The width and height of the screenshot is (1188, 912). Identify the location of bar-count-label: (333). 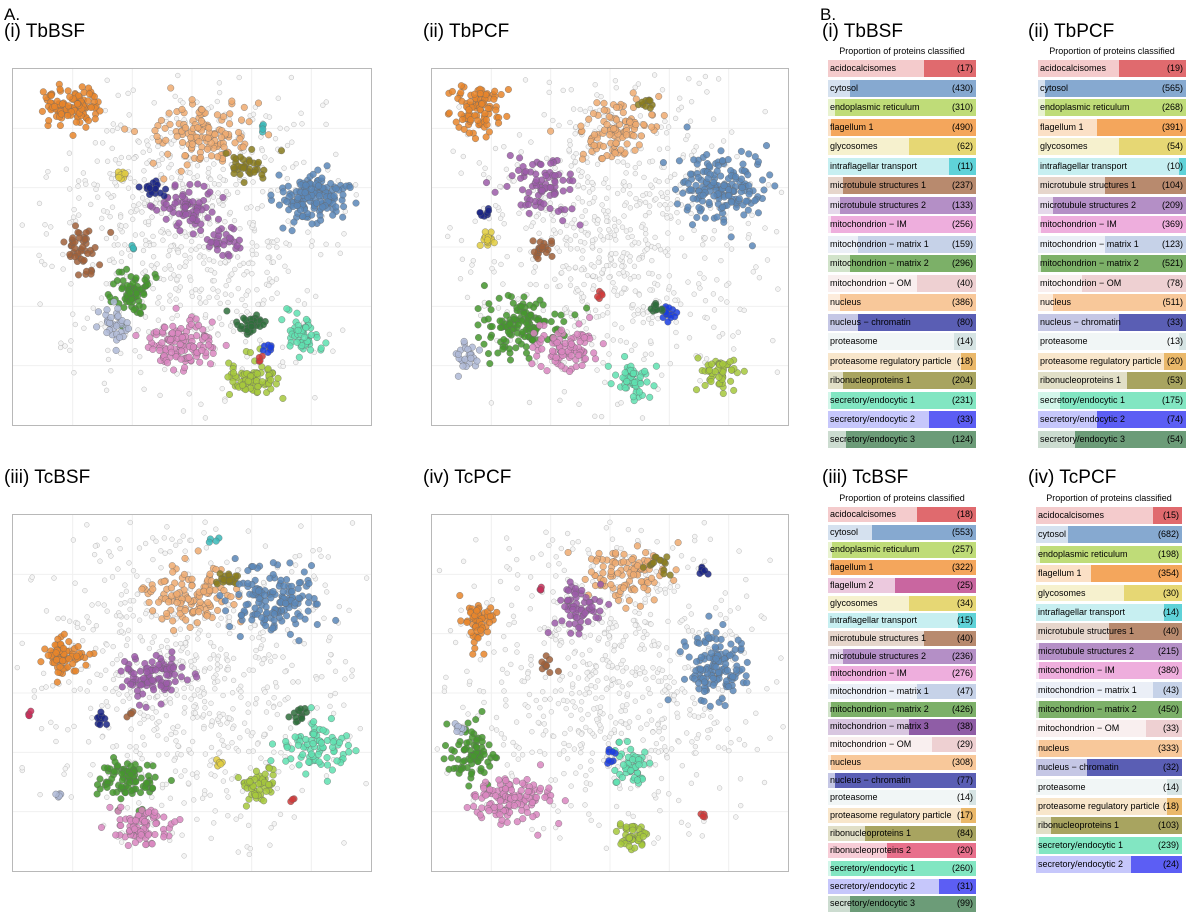
(1168, 748).